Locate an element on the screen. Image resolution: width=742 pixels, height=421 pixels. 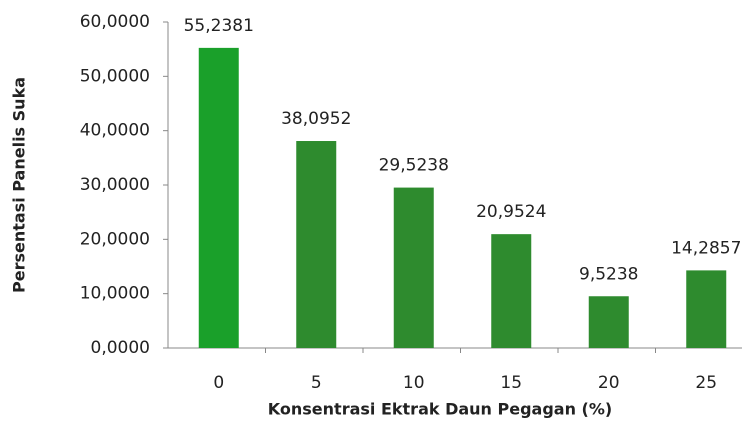
y-tick-label: 10,0000 is located at coordinates (115, 294).